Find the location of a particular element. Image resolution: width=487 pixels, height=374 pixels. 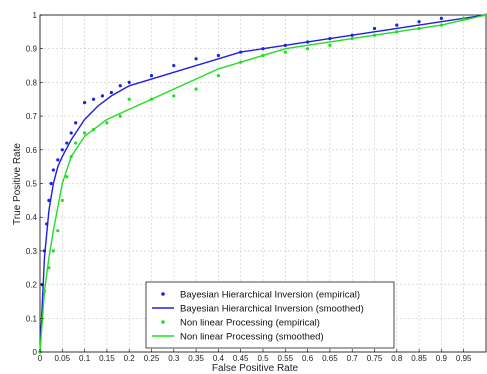

y-tick-label: 0.3 is located at coordinates (32, 251).